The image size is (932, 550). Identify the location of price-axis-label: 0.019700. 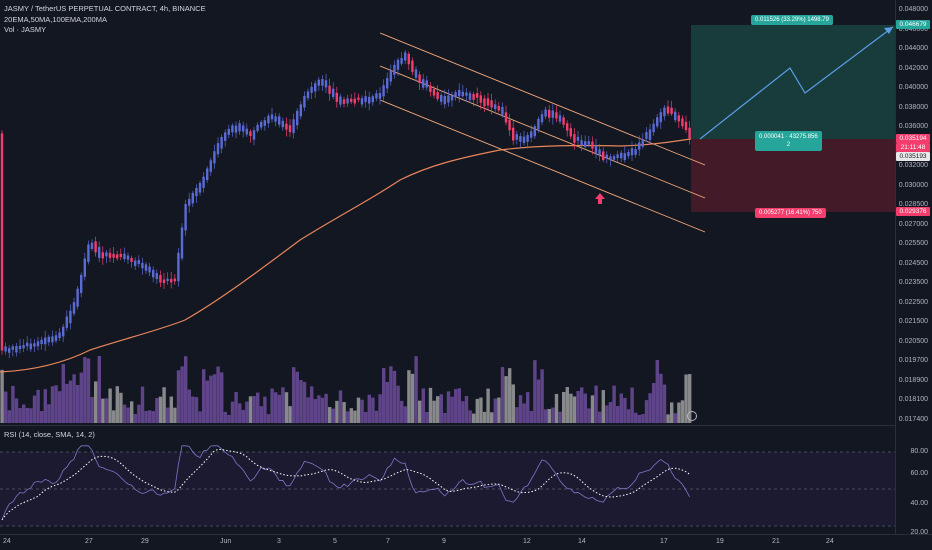
(913, 361).